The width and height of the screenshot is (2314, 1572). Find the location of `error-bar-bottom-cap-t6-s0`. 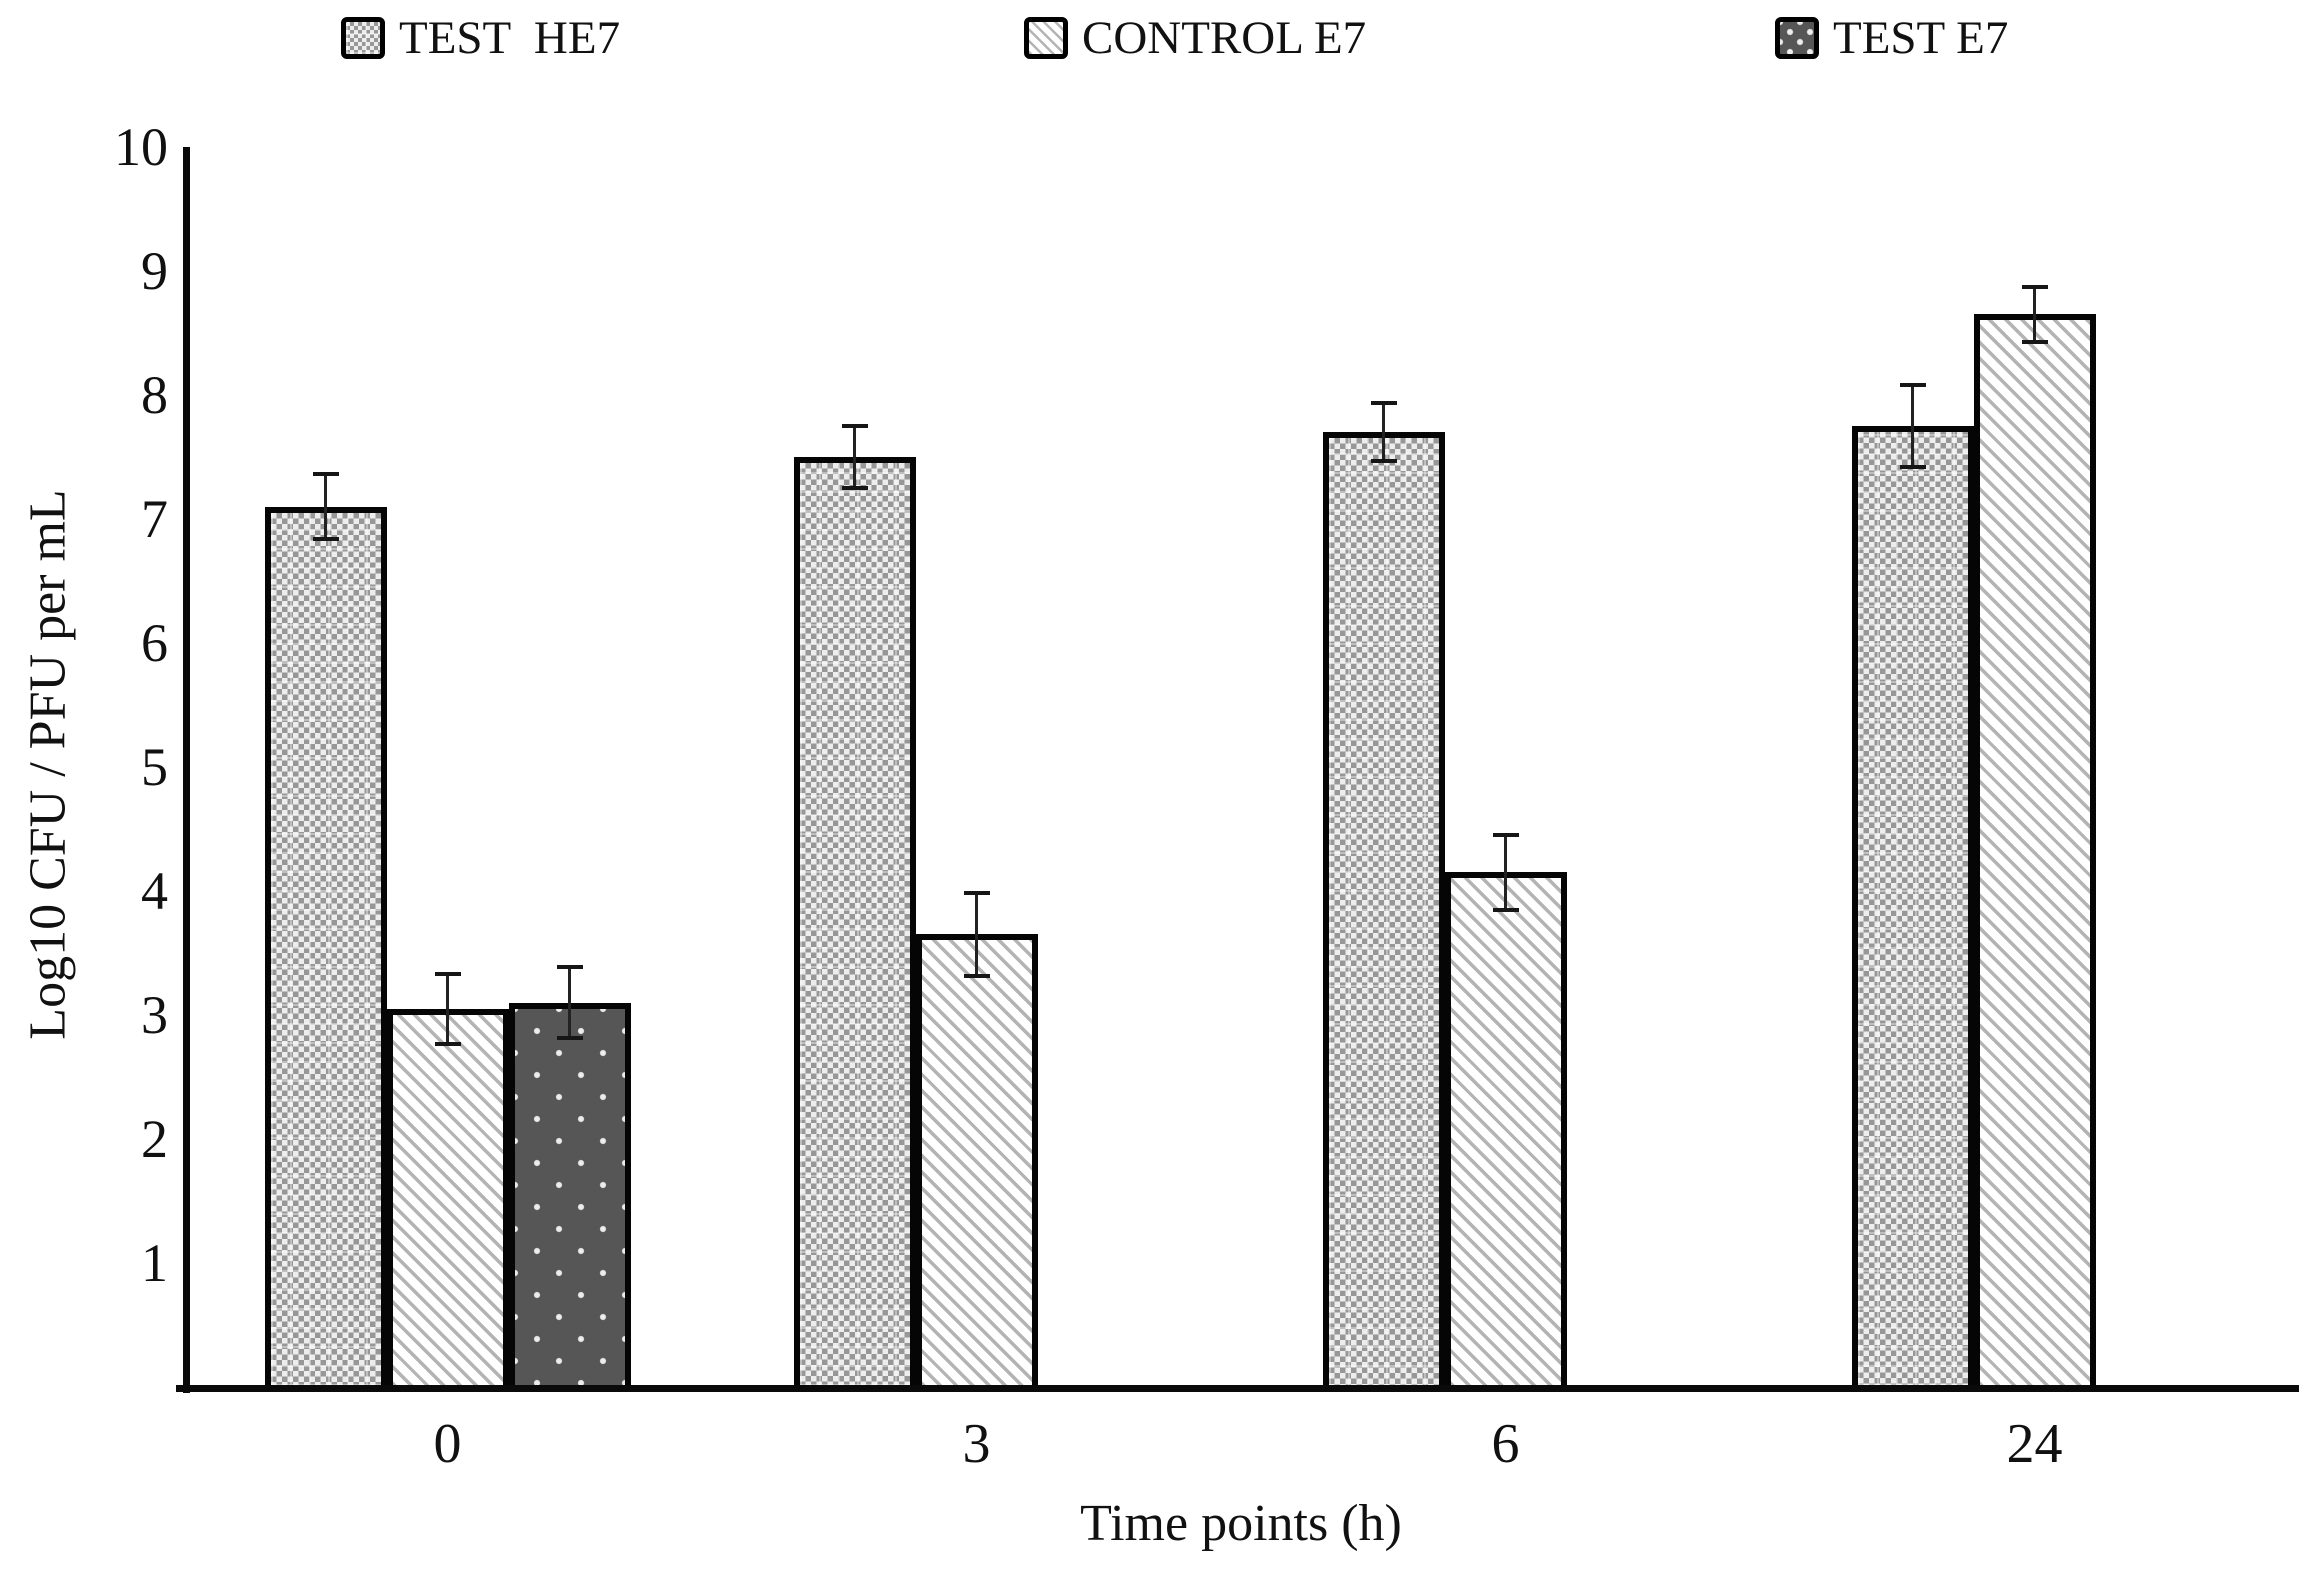

error-bar-bottom-cap-t6-s0 is located at coordinates (1383, 461).